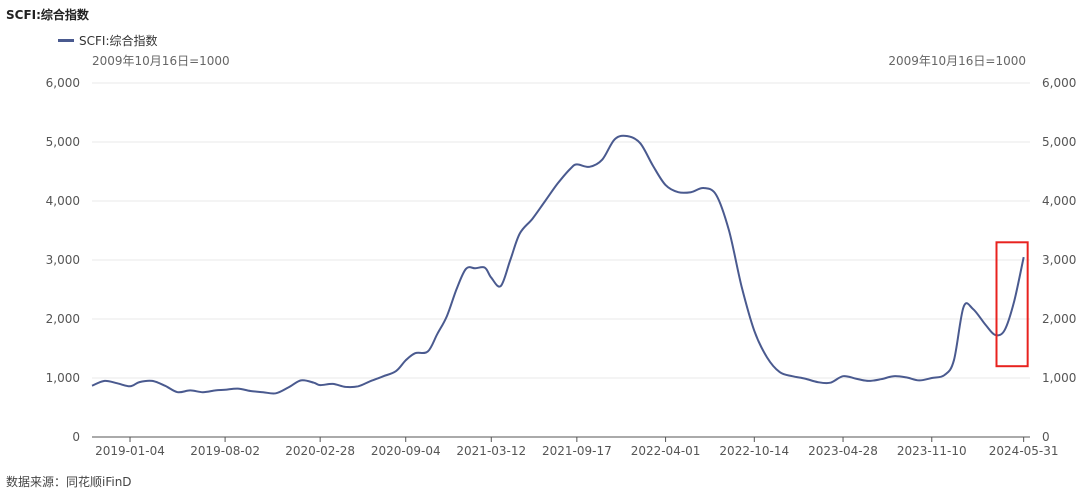  I want to click on chart-title: SCFI:综合指数, so click(47, 15).